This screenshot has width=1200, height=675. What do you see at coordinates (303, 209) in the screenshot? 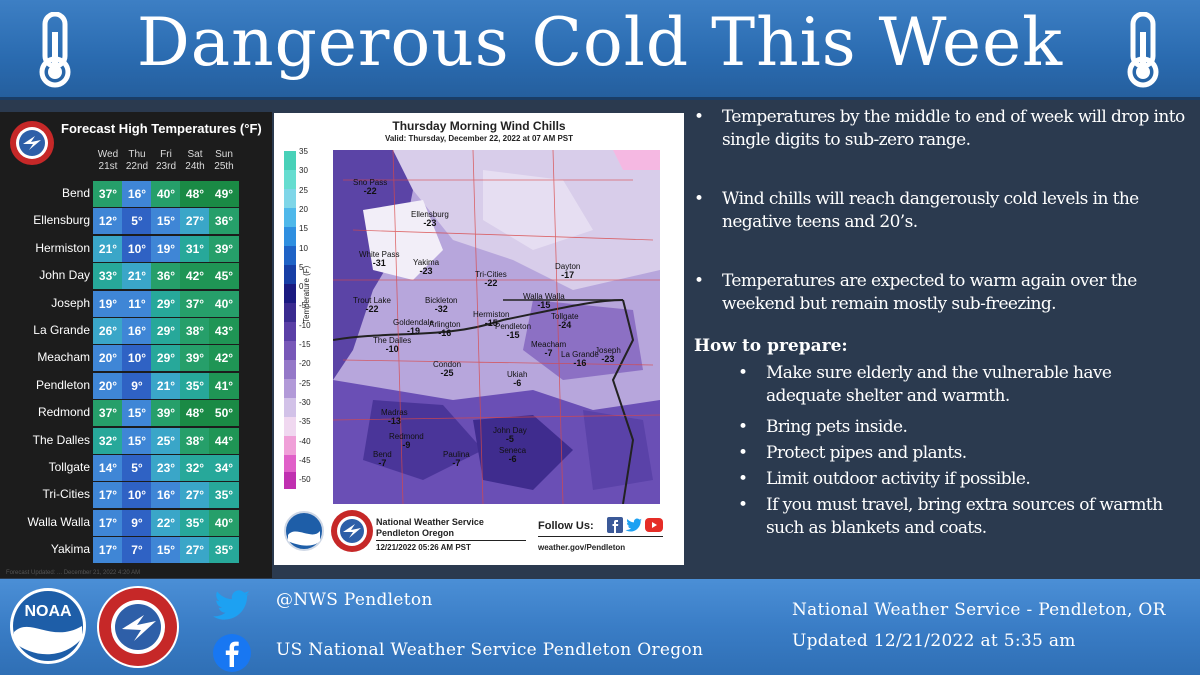
I see `legend-tick-label: 20` at bounding box center [303, 209].